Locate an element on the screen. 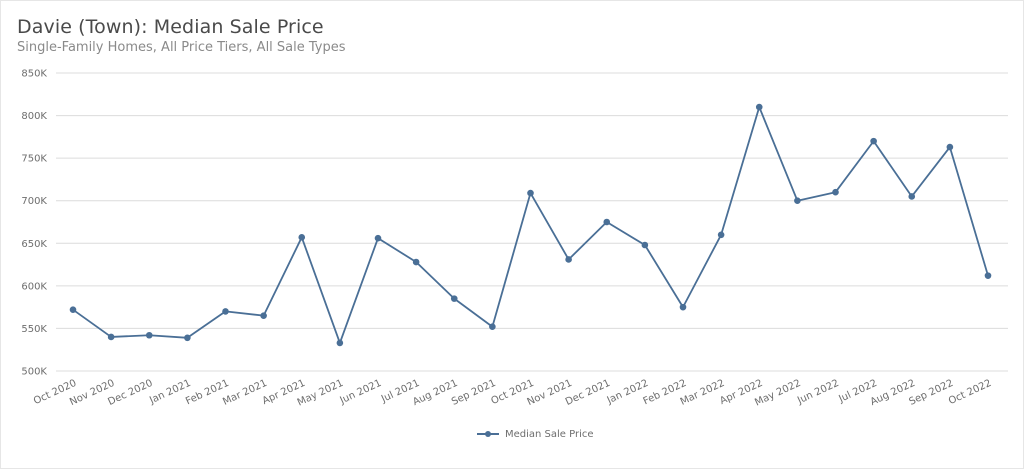 Image resolution: width=1024 pixels, height=469 pixels. y-tick-label: 600K is located at coordinates (34, 286).